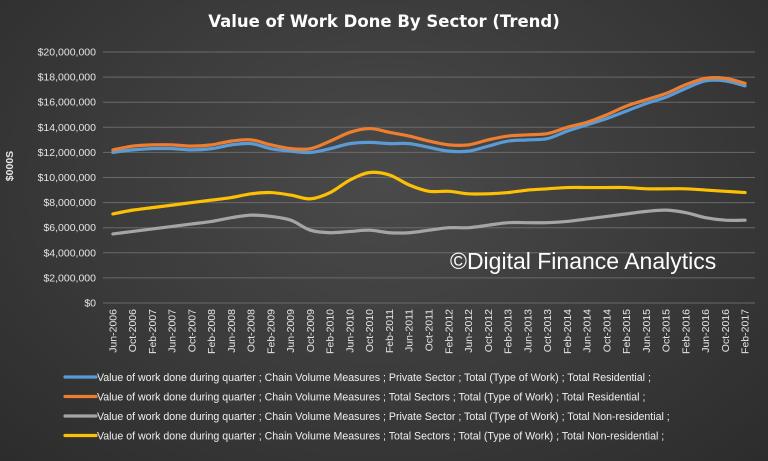 This screenshot has width=768, height=461. I want to click on x-tick-label: Oct-2010, so click(370, 330).